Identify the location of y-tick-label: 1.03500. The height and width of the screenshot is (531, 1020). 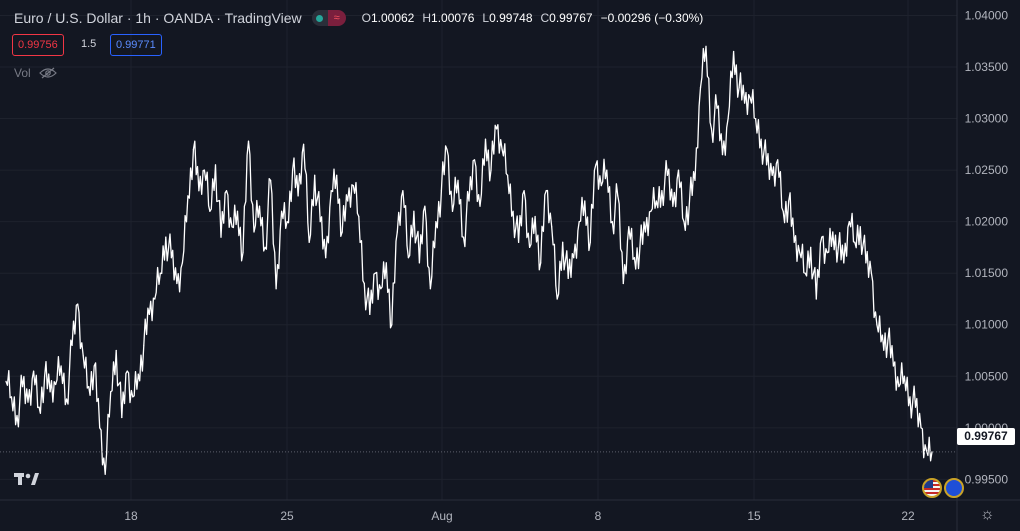
(987, 67).